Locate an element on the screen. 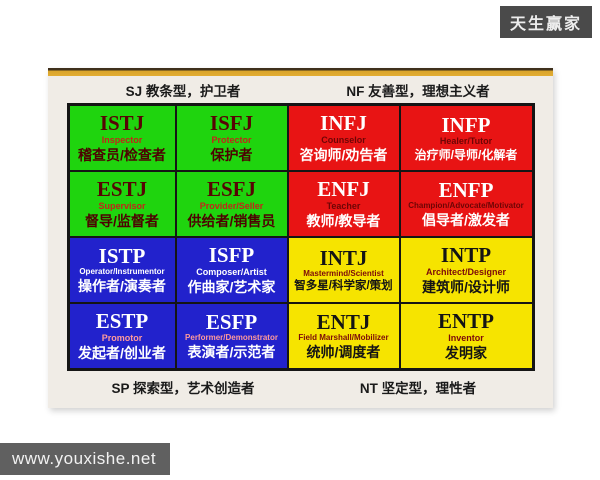 The width and height of the screenshot is (600, 480). type-subtitle: Supervisor is located at coordinates (122, 205).